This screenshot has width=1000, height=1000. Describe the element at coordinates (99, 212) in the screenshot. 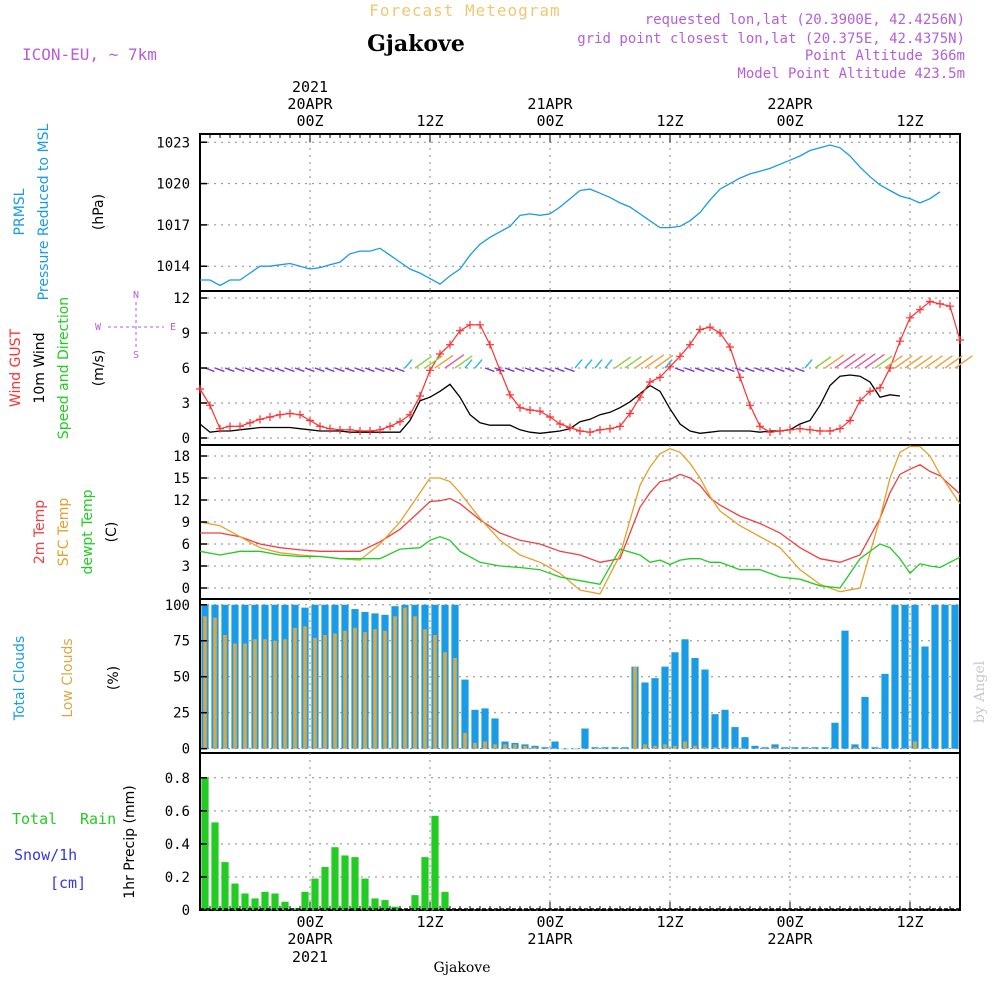

I see `pressure-unit: (hPa)` at that location.